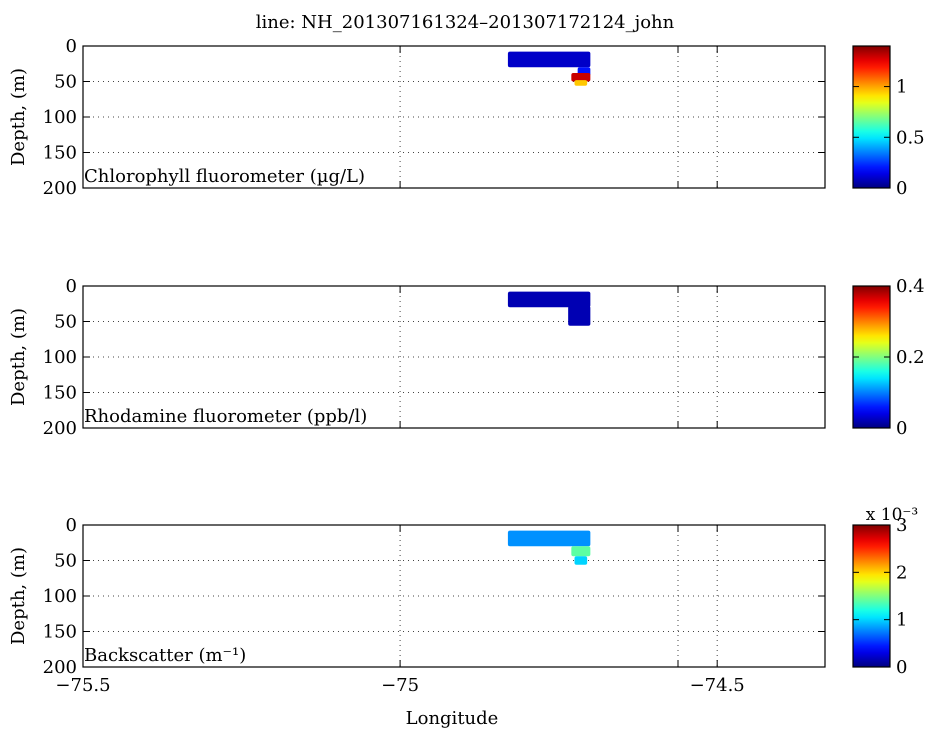 The width and height of the screenshot is (950, 732). Describe the element at coordinates (452, 718) in the screenshot. I see `x-axis-label: Longitude` at that location.